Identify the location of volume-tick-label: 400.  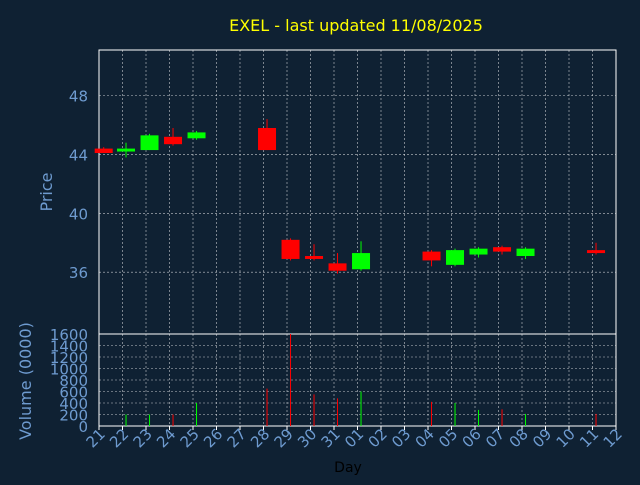
(73, 404).